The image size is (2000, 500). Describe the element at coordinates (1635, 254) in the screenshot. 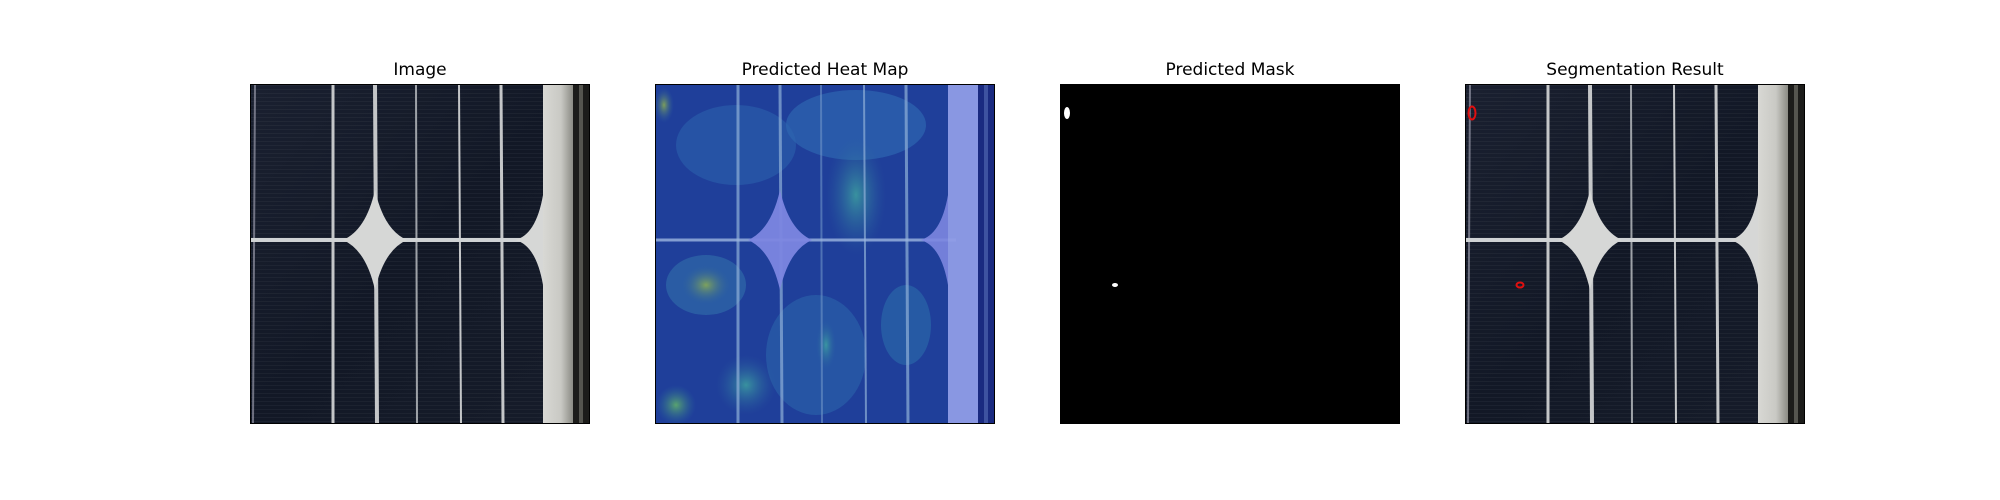

I see `segmentation-overlay` at that location.